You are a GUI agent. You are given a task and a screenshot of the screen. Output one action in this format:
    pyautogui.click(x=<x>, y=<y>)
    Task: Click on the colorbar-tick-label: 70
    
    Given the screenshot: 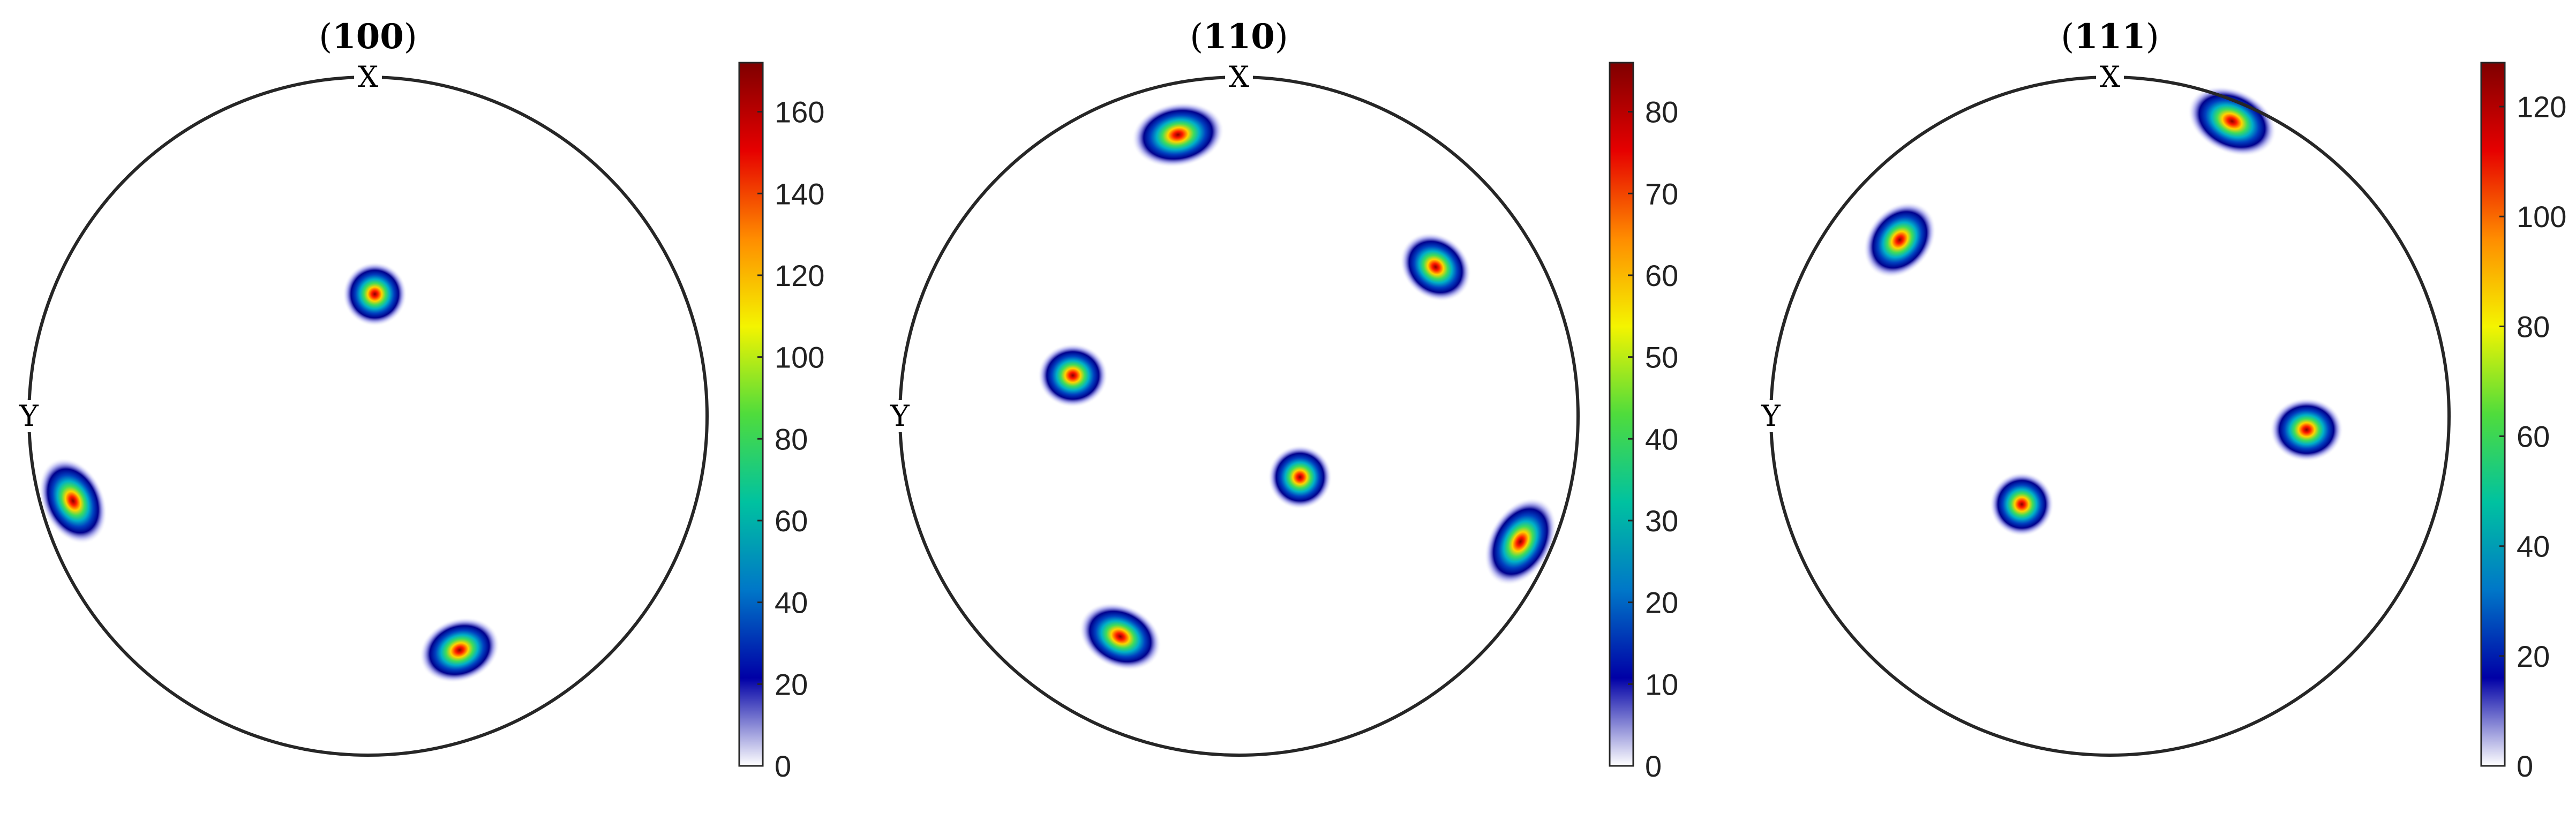 What is the action you would take?
    pyautogui.click(x=1661, y=193)
    